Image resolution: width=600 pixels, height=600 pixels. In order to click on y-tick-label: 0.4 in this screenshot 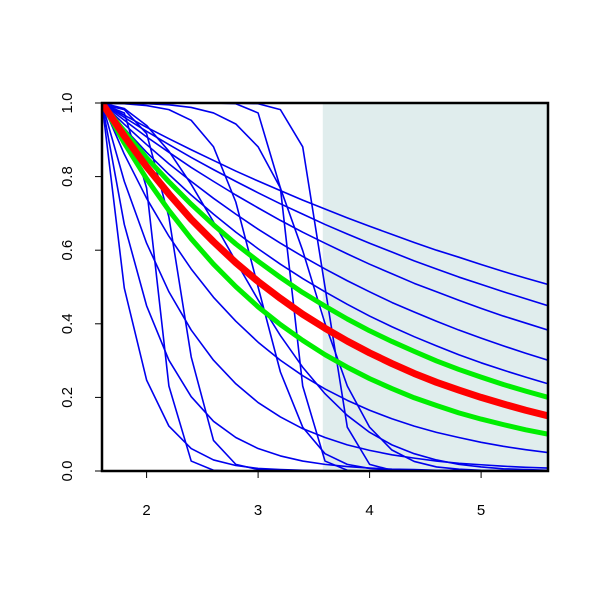, I will do `click(67, 323)`.